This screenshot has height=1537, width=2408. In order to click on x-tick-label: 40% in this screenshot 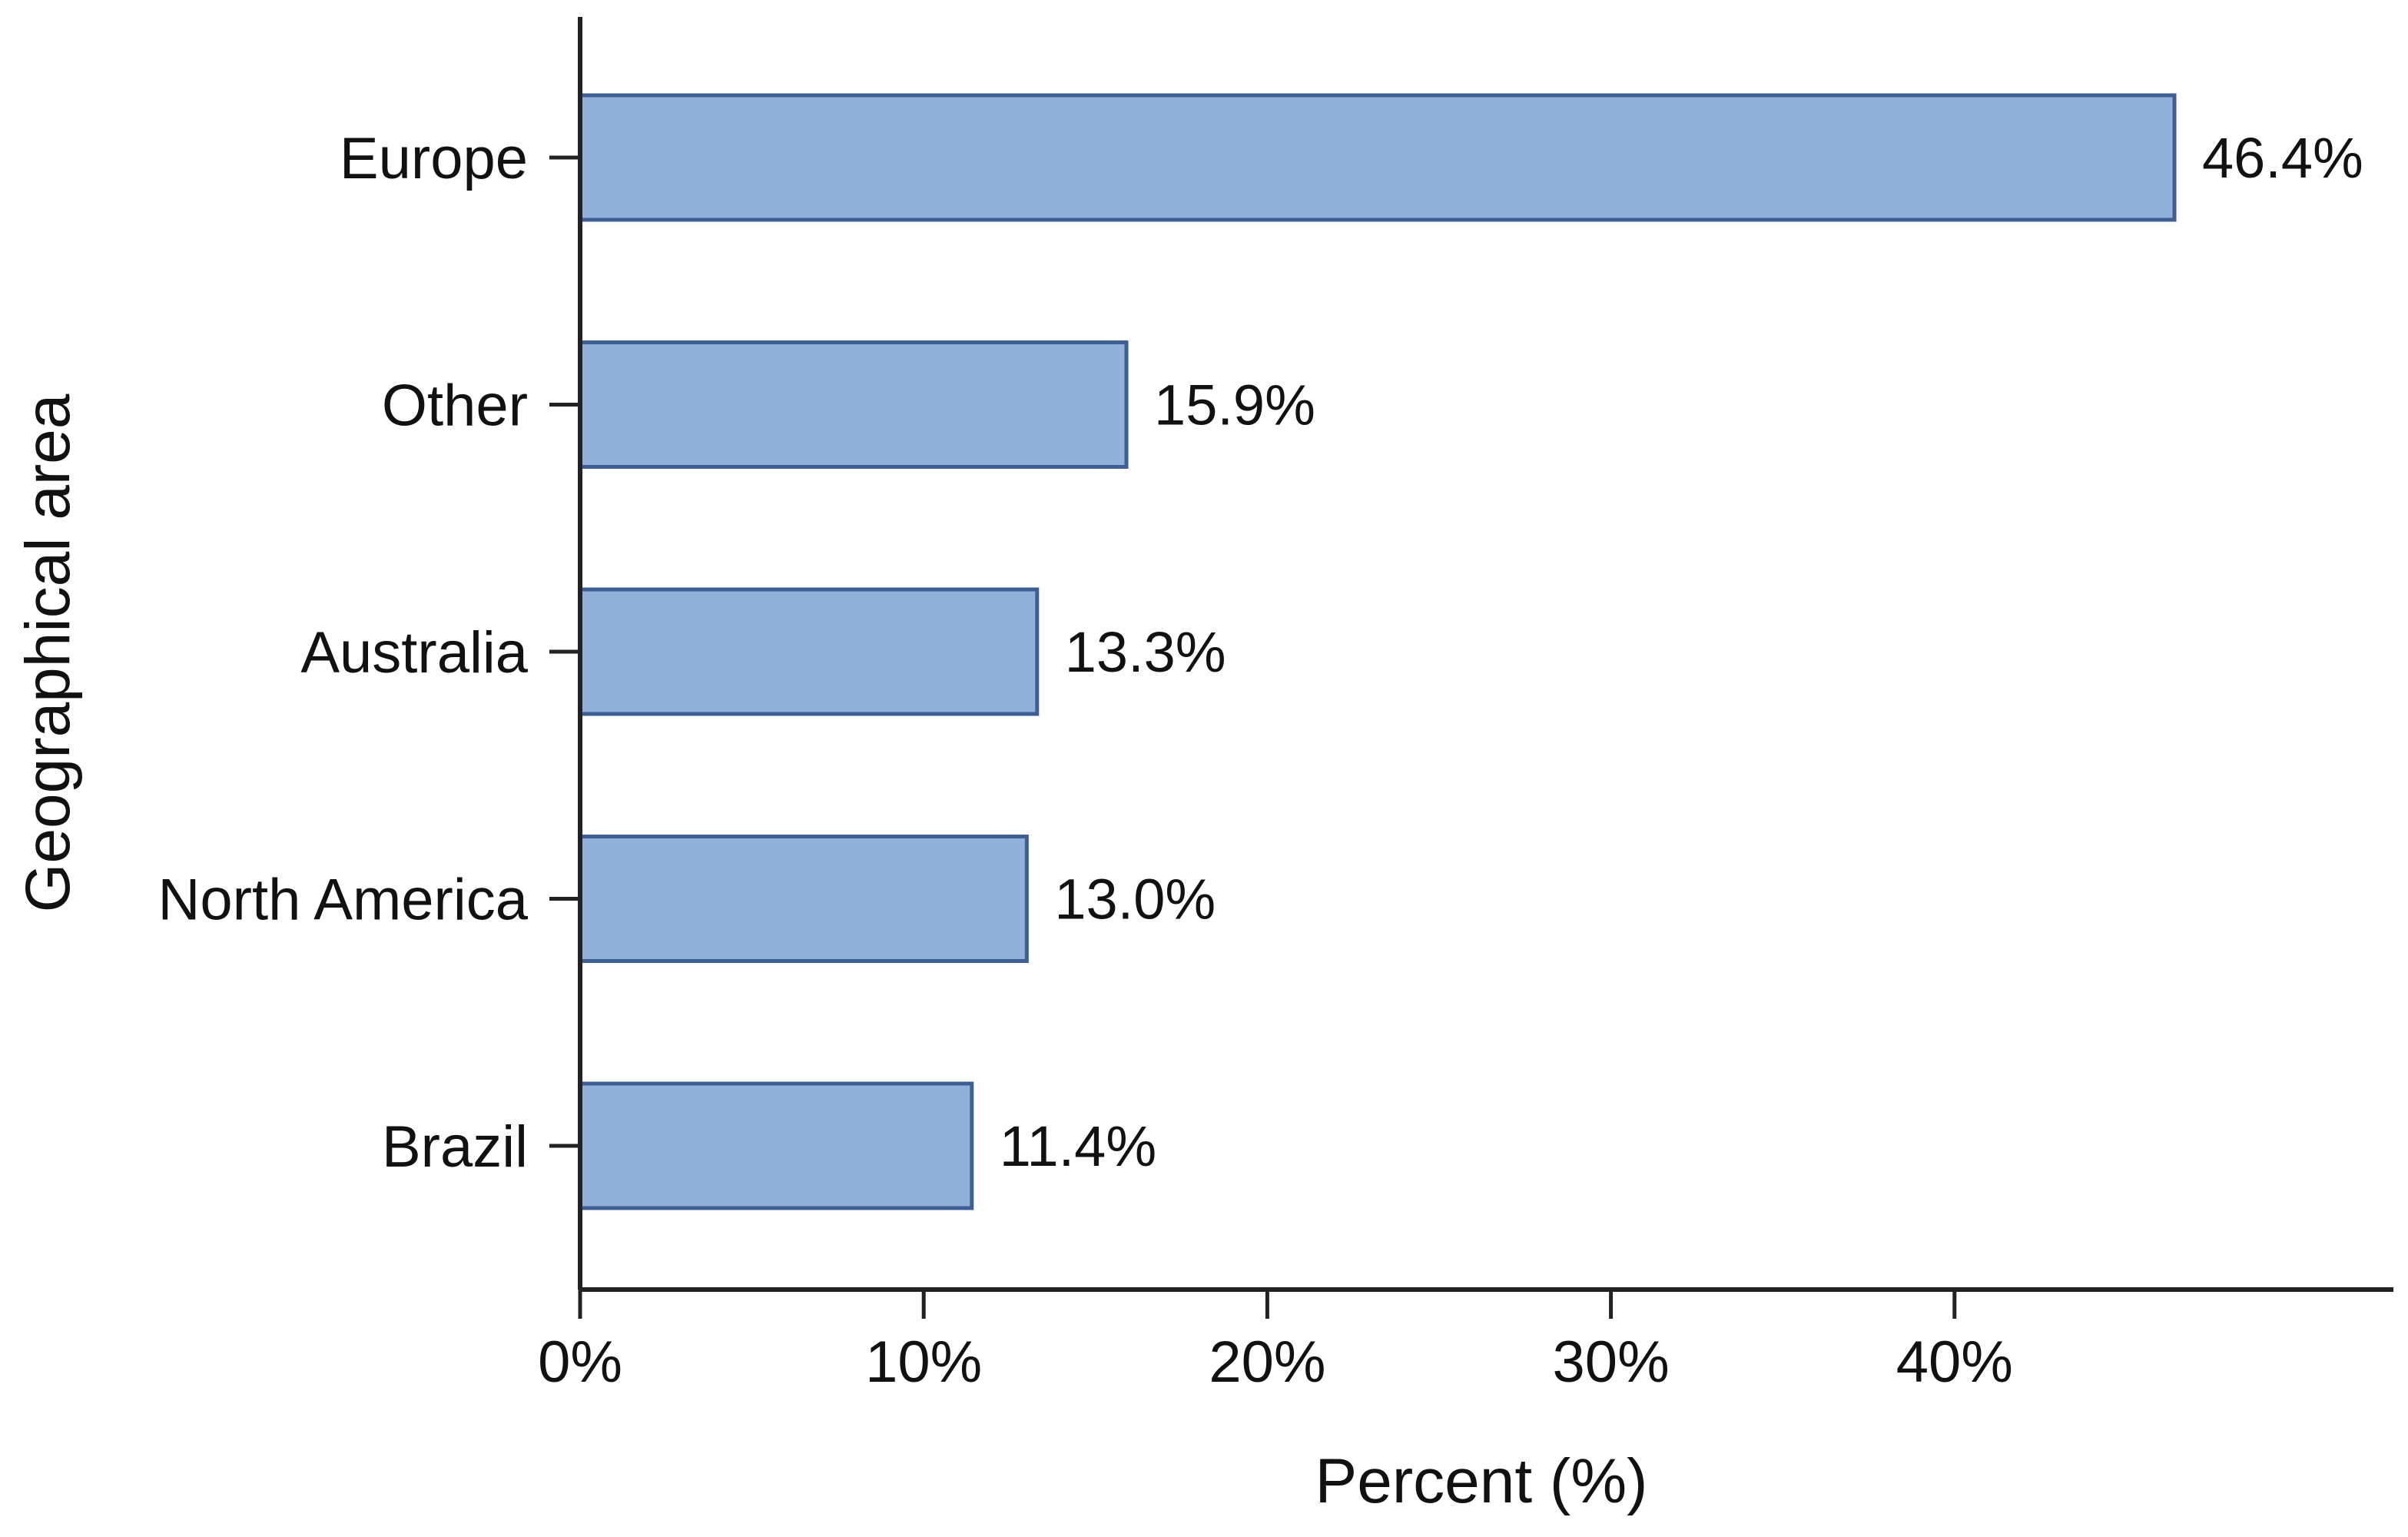, I will do `click(1955, 1362)`.